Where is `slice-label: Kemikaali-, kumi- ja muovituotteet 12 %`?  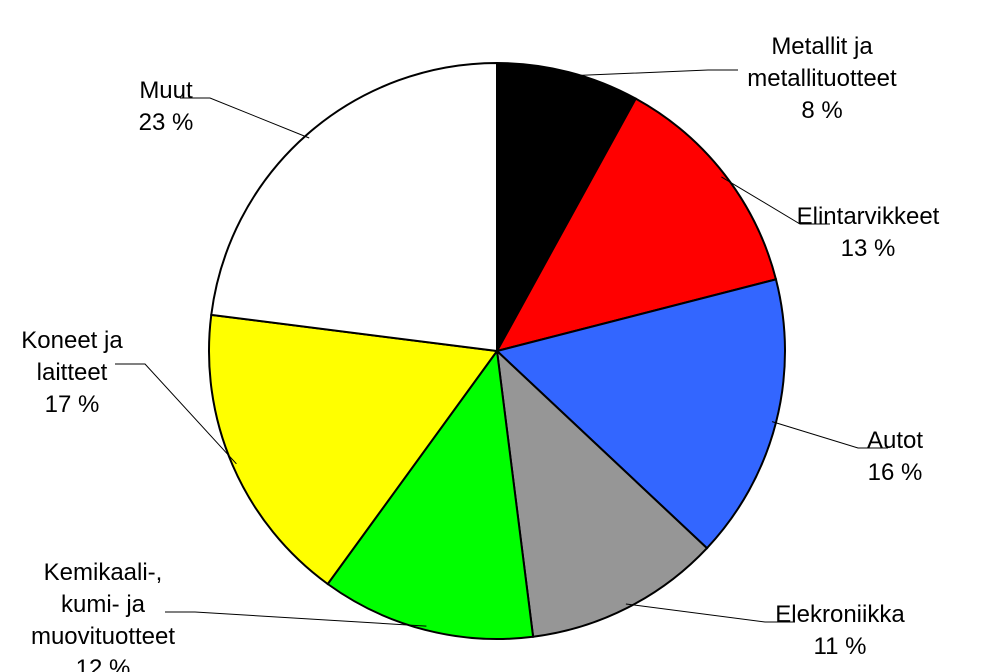 slice-label: Kemikaali-, kumi- ja muovituotteet 12 % is located at coordinates (103, 615).